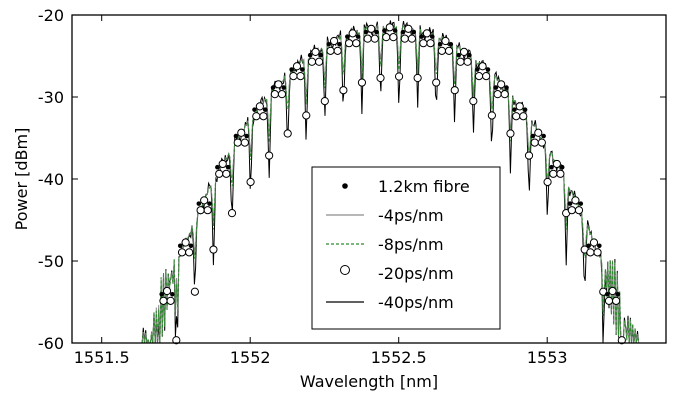  Describe the element at coordinates (250, 357) in the screenshot. I see `x-tick-label: 1552` at that location.